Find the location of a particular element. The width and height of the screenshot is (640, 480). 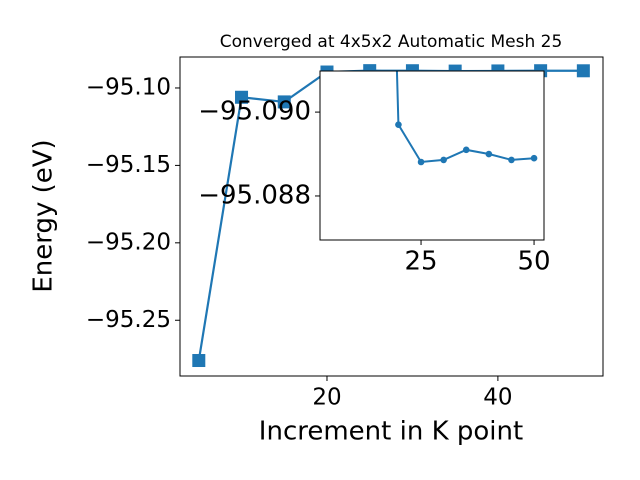

series-line is located at coordinates (465, 117).